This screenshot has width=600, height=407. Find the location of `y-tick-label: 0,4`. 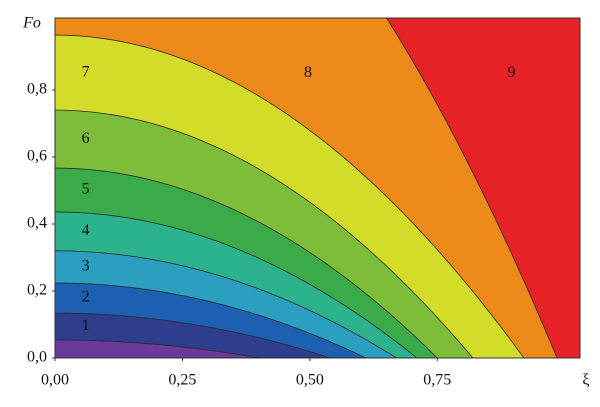

y-tick-label: 0,4 is located at coordinates (37, 223).